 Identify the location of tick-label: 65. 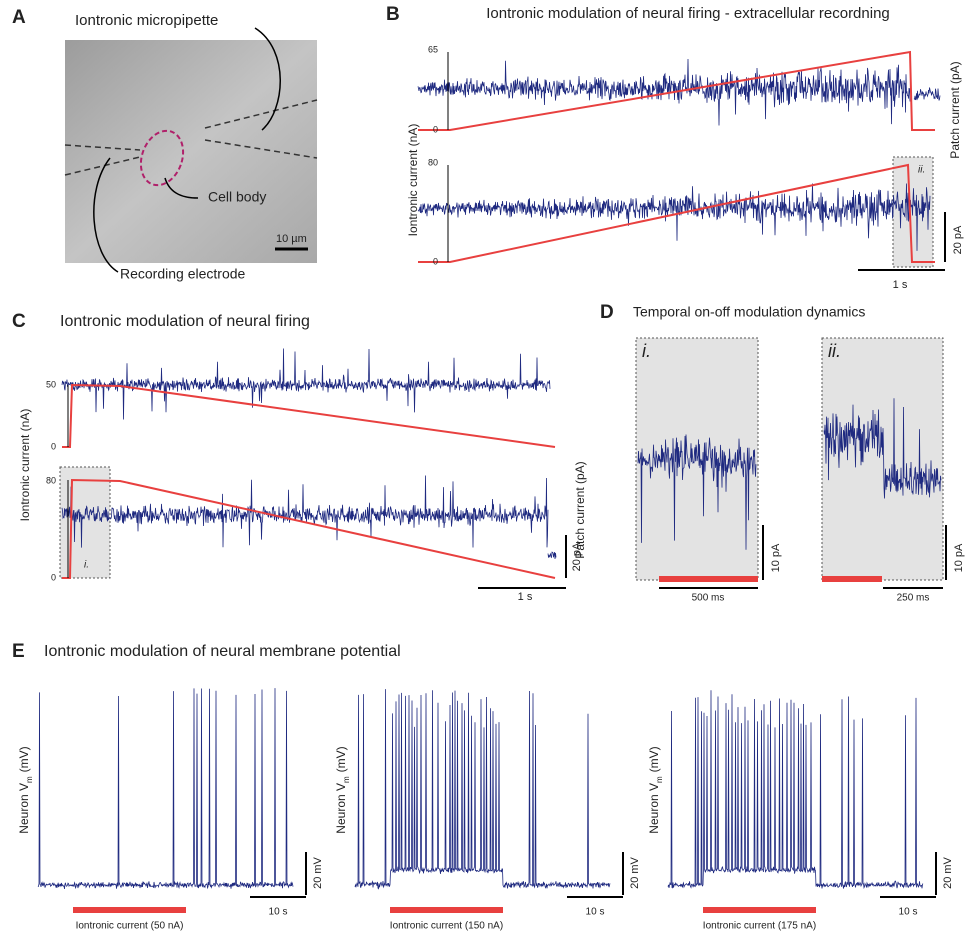
(433, 49).